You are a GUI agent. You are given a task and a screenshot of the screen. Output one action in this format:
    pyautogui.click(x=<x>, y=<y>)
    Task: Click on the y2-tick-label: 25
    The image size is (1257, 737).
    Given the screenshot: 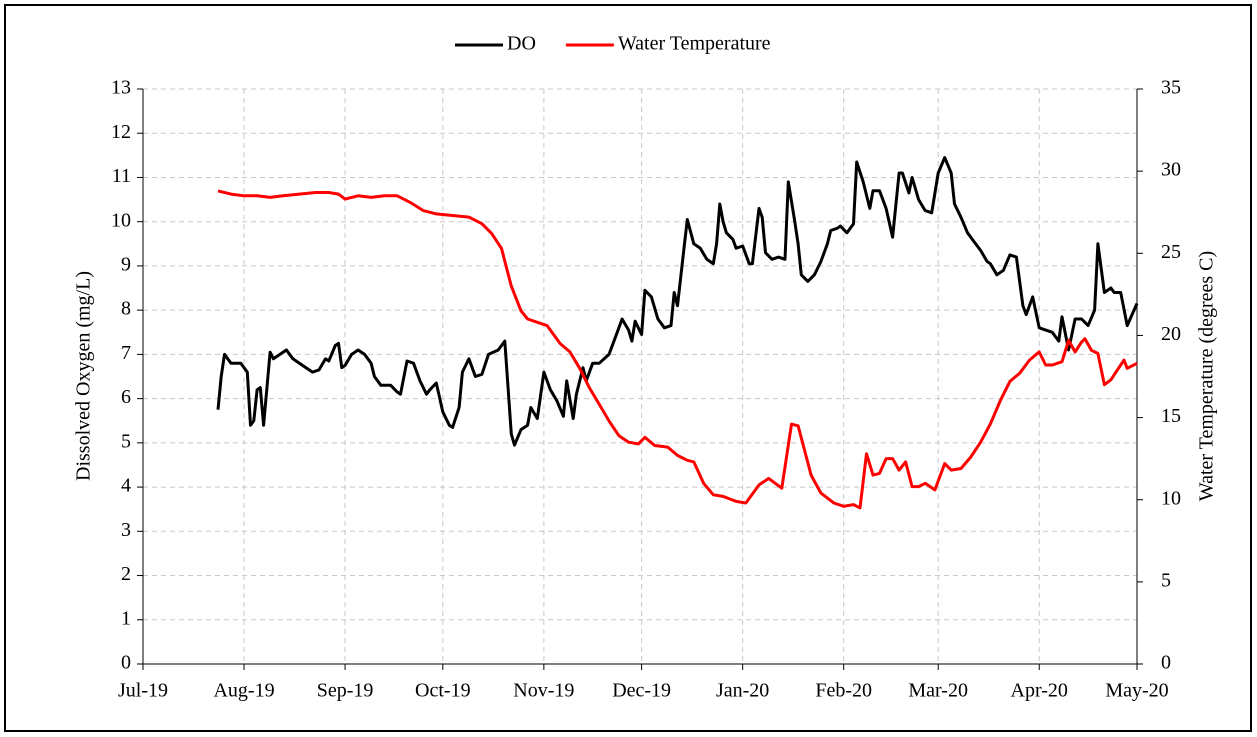 What is the action you would take?
    pyautogui.click(x=1171, y=252)
    